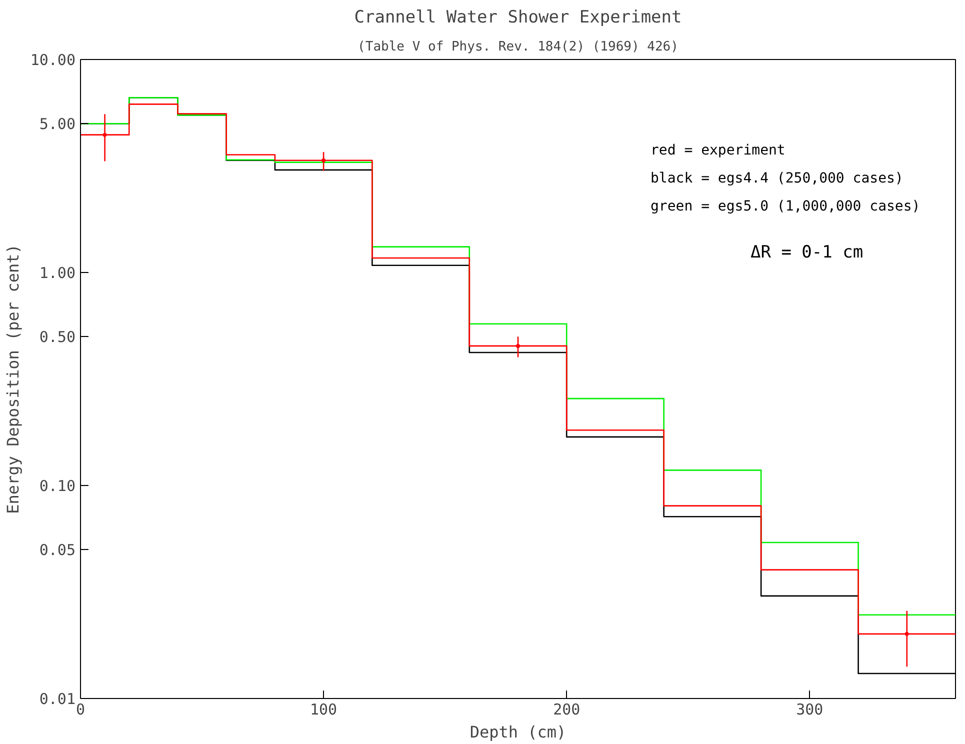  I want to click on annotation: red = experiment, so click(718, 150).